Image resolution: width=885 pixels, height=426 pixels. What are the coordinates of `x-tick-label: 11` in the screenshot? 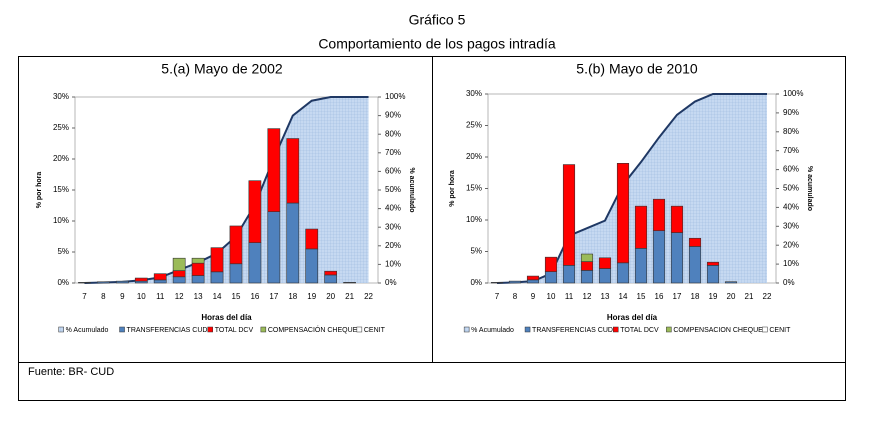 It's located at (160, 296).